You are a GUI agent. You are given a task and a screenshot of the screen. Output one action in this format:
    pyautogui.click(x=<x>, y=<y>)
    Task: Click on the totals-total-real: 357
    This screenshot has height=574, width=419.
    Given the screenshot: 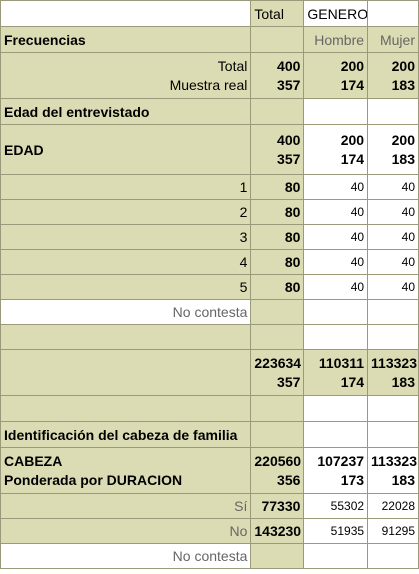 What is the action you would take?
    pyautogui.click(x=289, y=84)
    